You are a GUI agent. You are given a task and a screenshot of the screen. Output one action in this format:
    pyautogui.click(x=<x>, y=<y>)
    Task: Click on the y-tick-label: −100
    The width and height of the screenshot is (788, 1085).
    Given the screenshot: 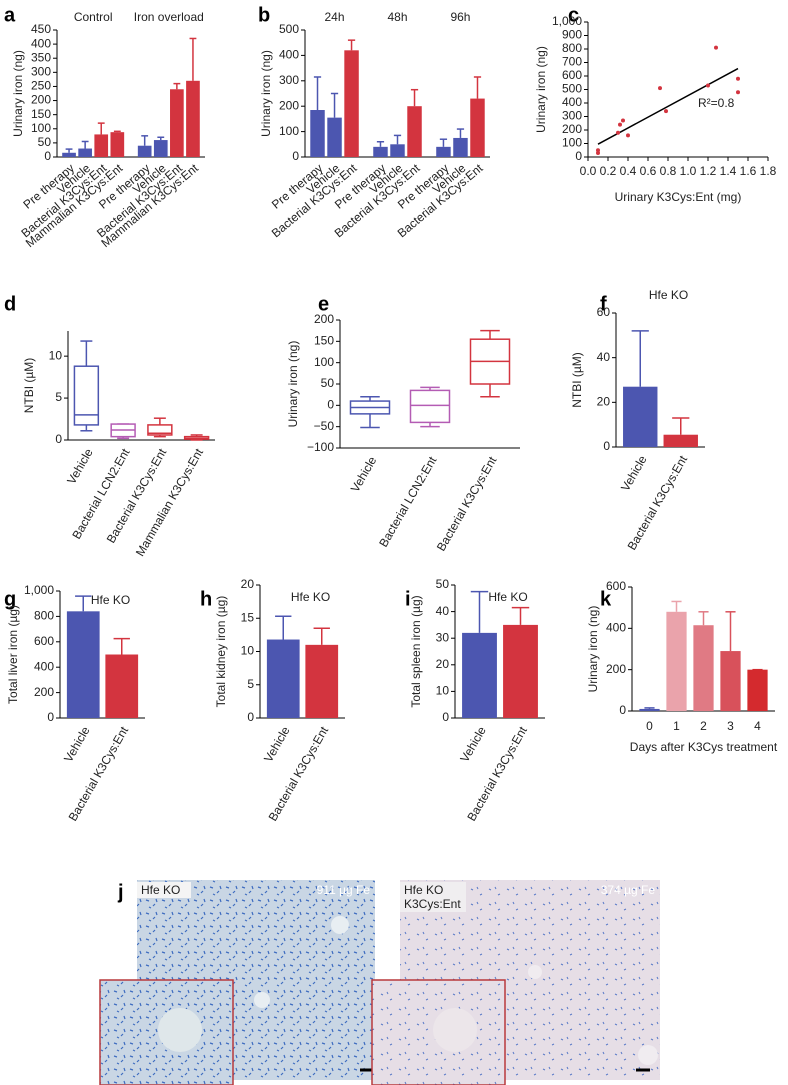 What is the action you would take?
    pyautogui.click(x=320, y=447)
    